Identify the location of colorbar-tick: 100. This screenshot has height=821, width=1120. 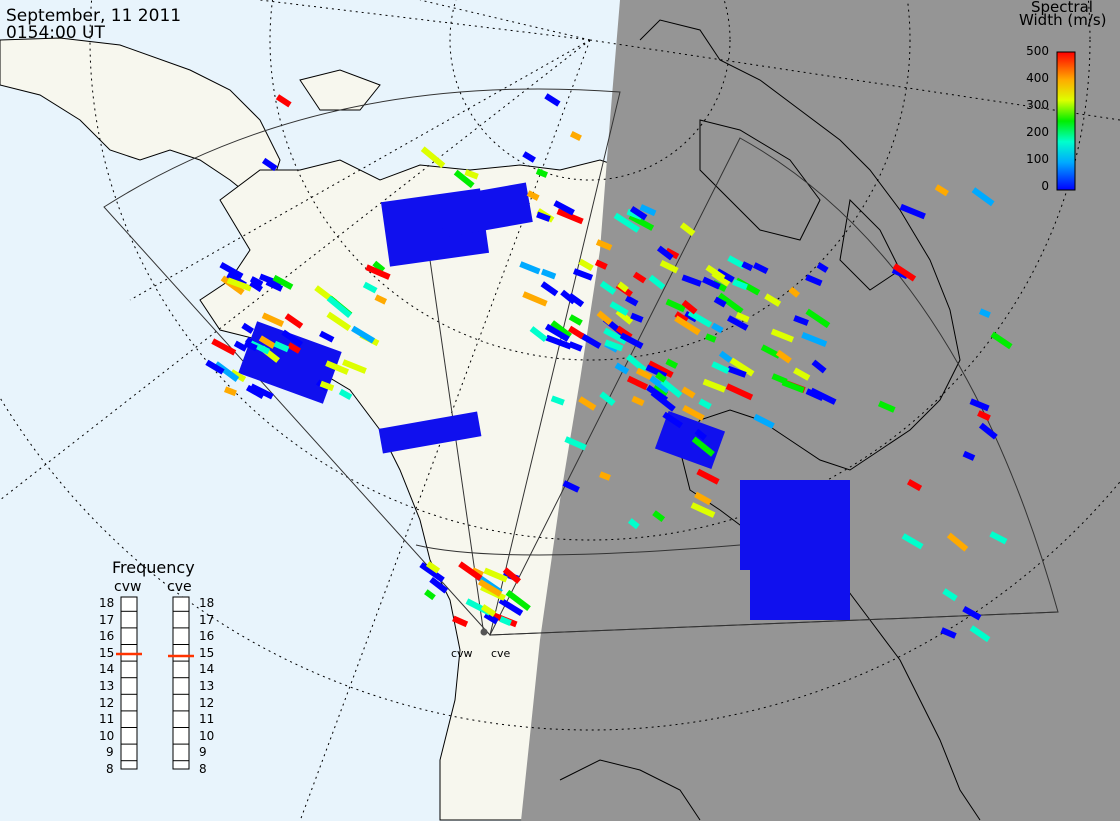
(1037, 159).